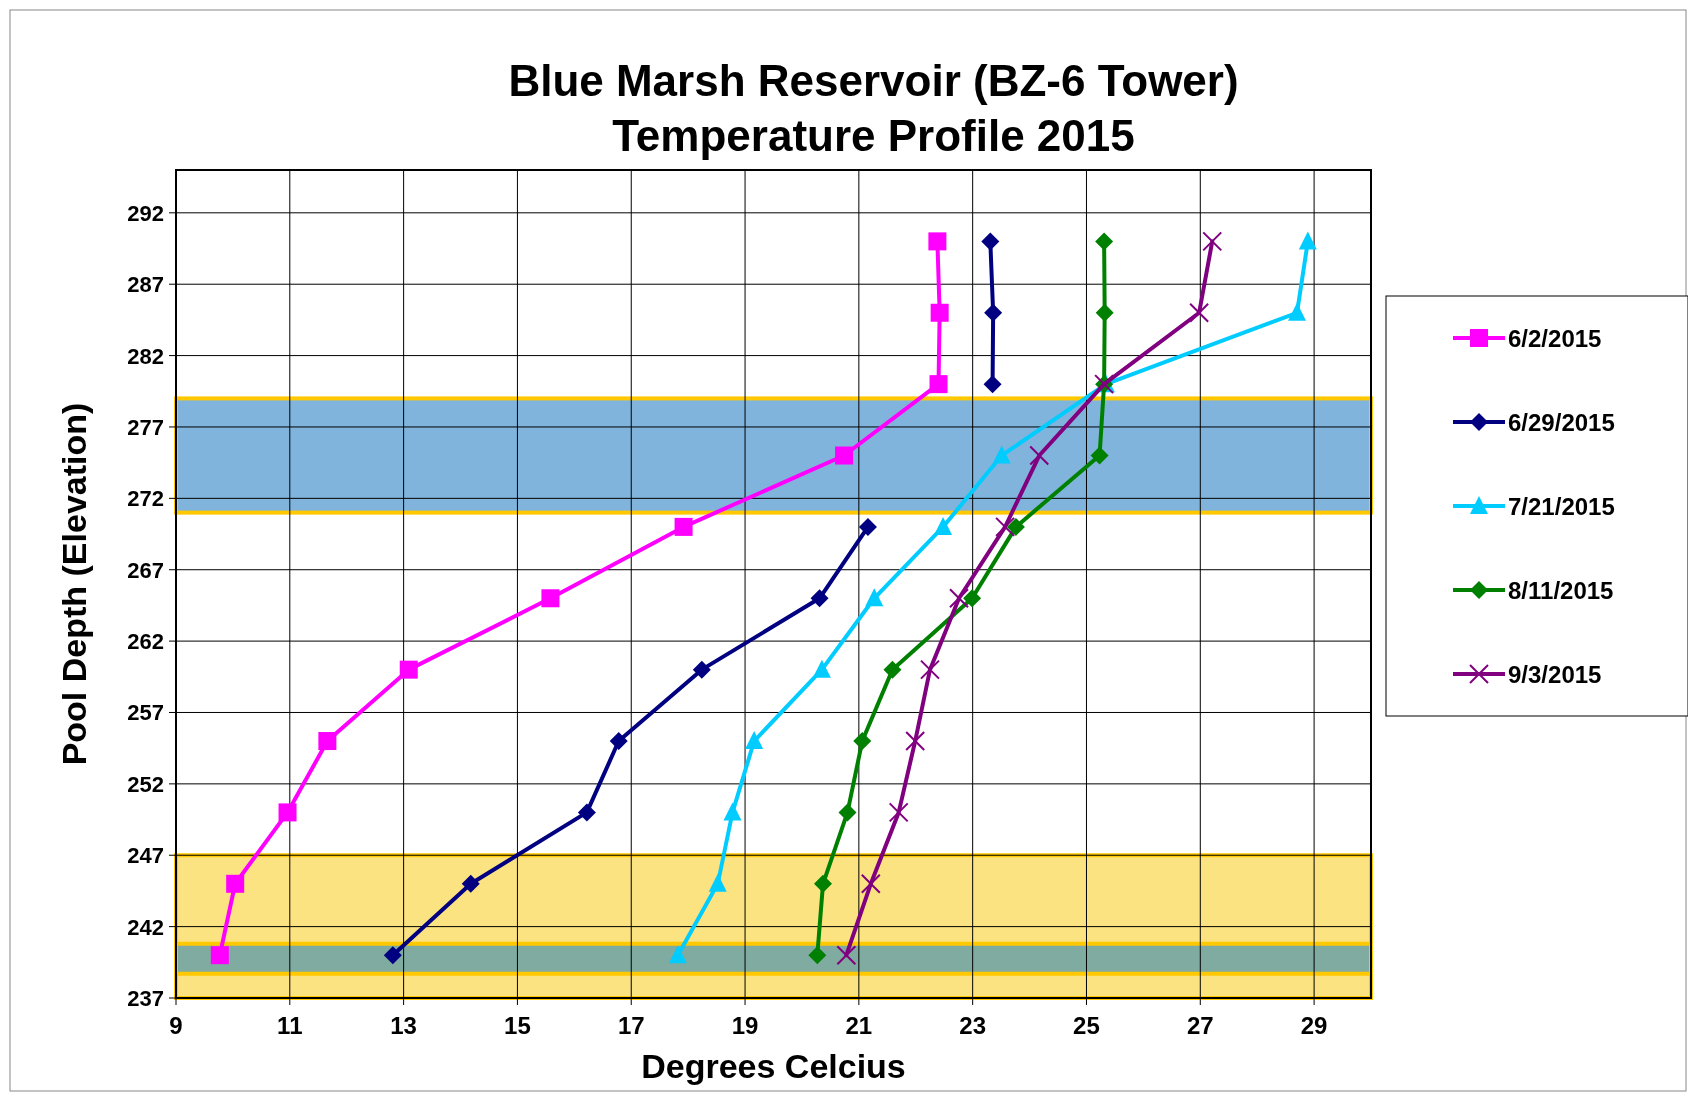 This screenshot has height=1095, width=1688. What do you see at coordinates (1561, 506) in the screenshot?
I see `legend-label: 7/21/2015` at bounding box center [1561, 506].